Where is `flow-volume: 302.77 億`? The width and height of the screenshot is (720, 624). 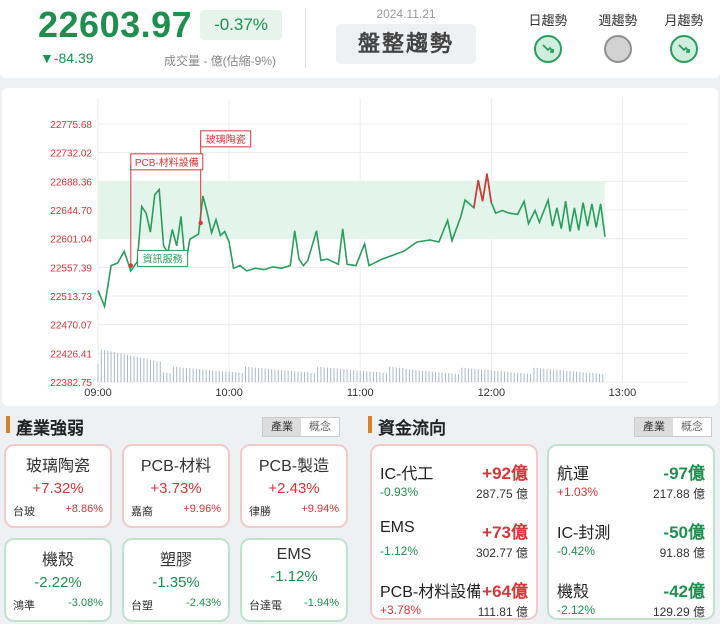
flow-volume: 302.77 億 is located at coordinates (501, 553).